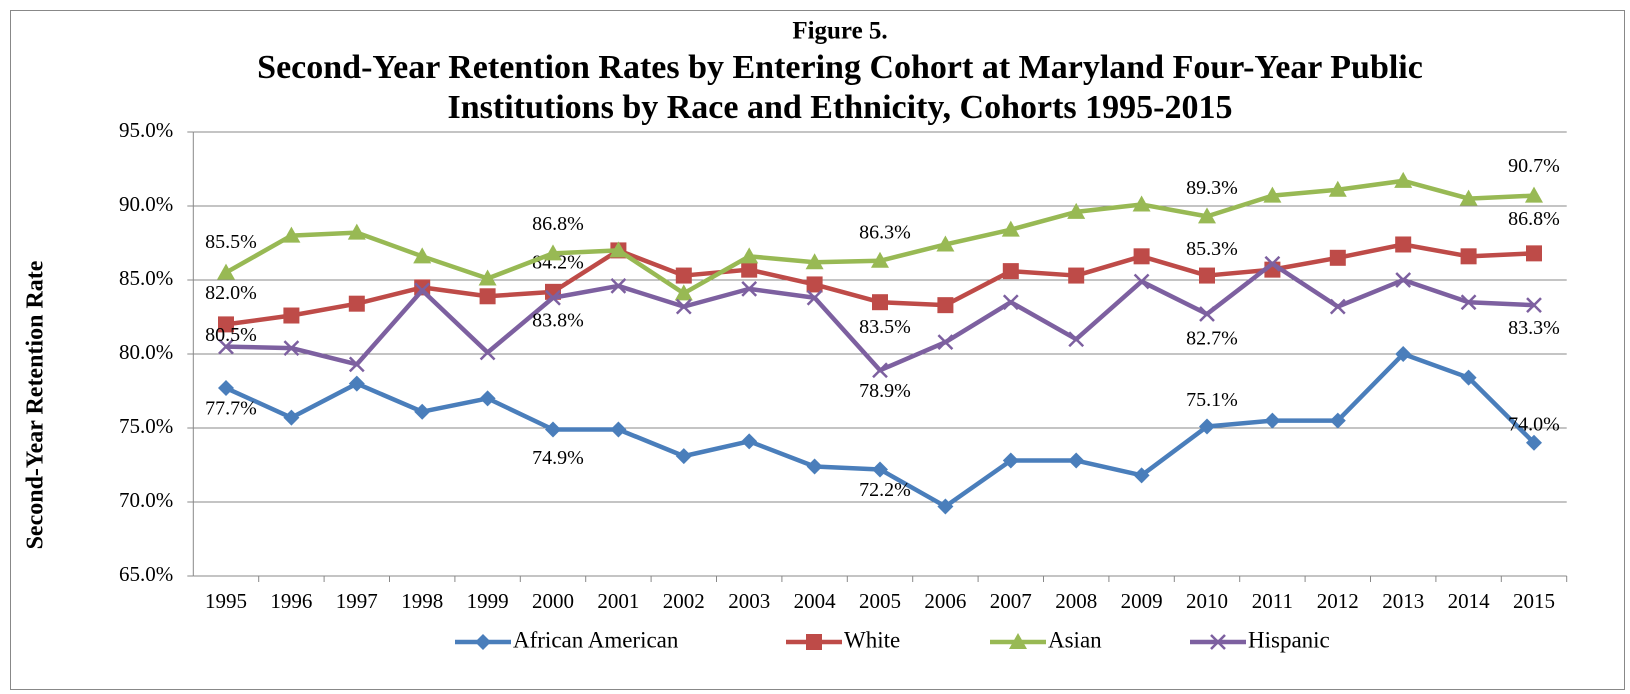  What do you see at coordinates (1212, 339) in the screenshot?
I see `data-label: 82.7%` at bounding box center [1212, 339].